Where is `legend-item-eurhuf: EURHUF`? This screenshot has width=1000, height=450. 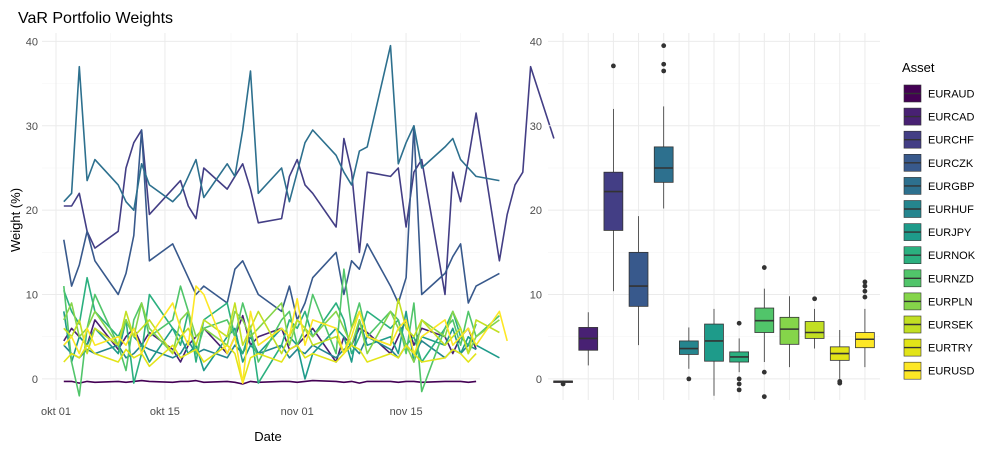 legend-item-eurhuf: EURHUF is located at coordinates (938, 209).